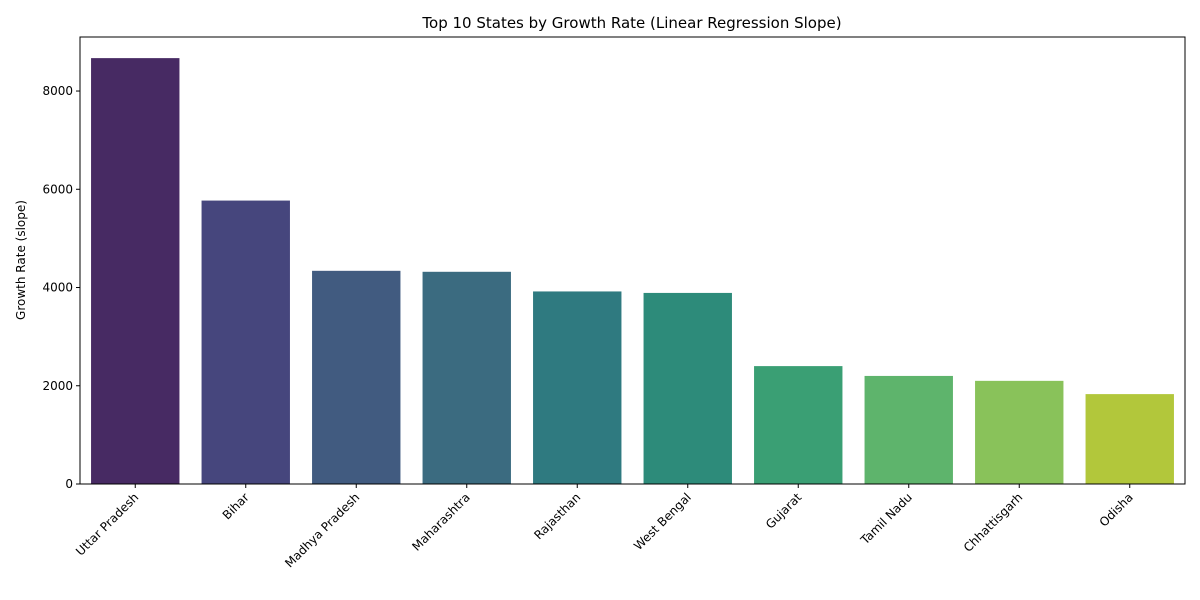  What do you see at coordinates (57, 288) in the screenshot?
I see `y-tick-label: 4000` at bounding box center [57, 288].